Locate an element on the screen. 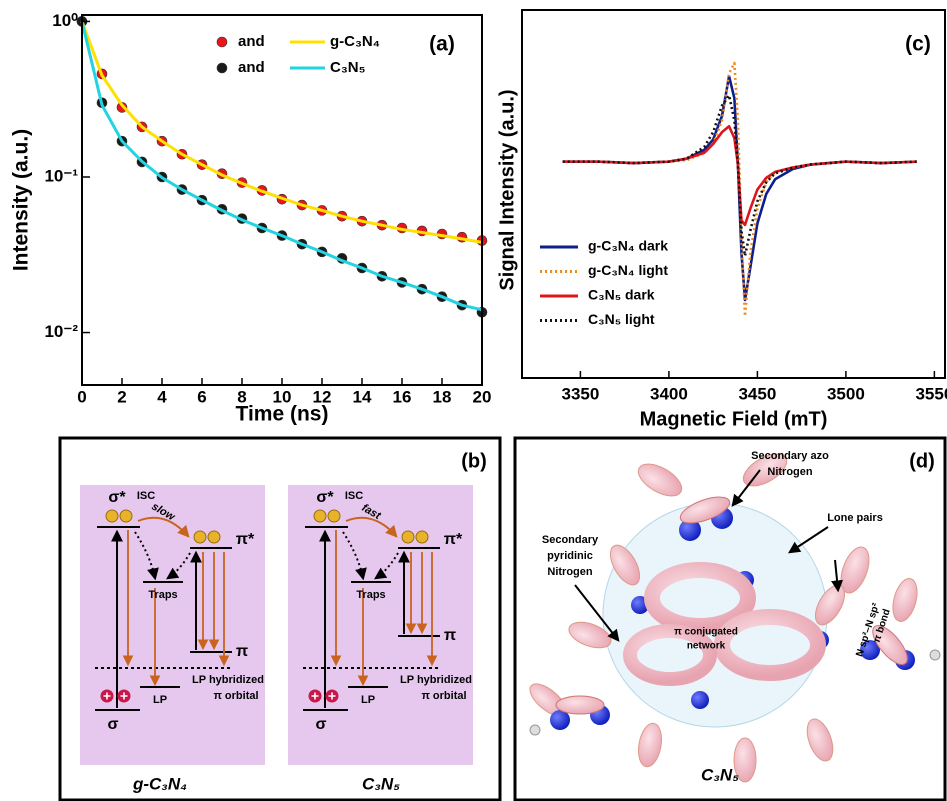 The height and width of the screenshot is (801, 947). y-tick-label: 10⁻² is located at coordinates (61, 331).